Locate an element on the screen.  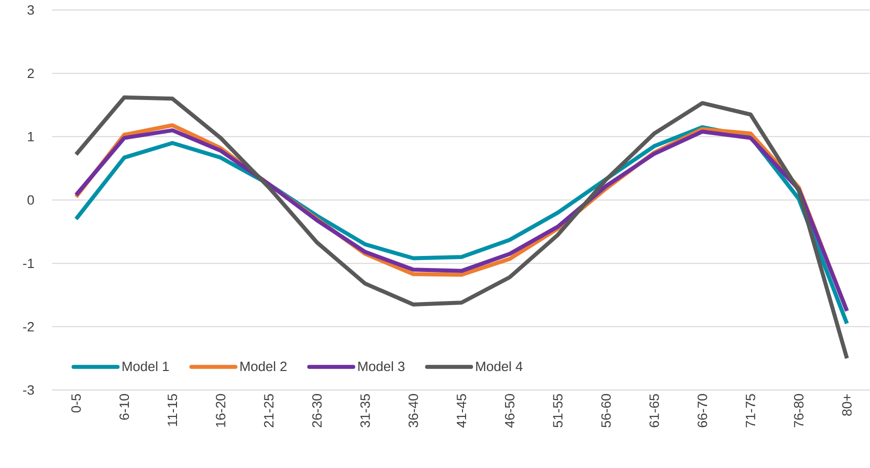
x-tick-label: 51-55 is located at coordinates (558, 411).